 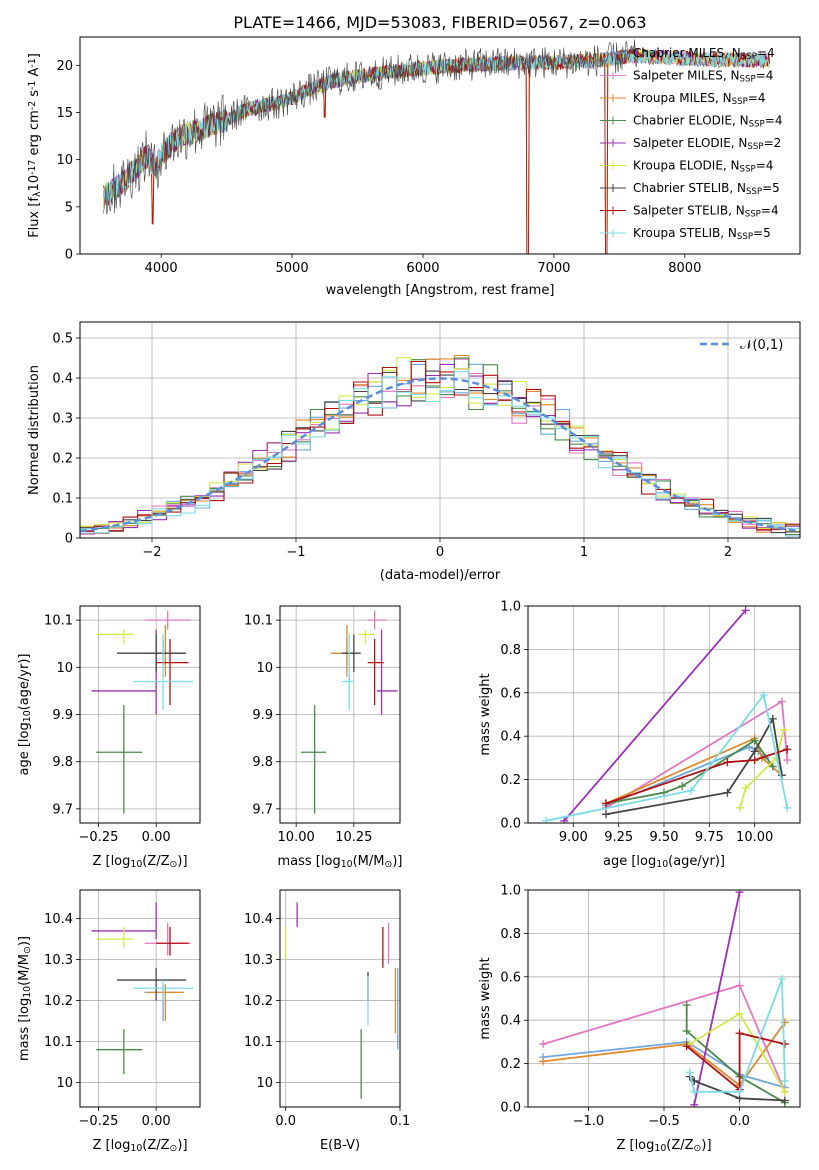 I want to click on y-tick-label: 0.1, so click(x=62, y=499).